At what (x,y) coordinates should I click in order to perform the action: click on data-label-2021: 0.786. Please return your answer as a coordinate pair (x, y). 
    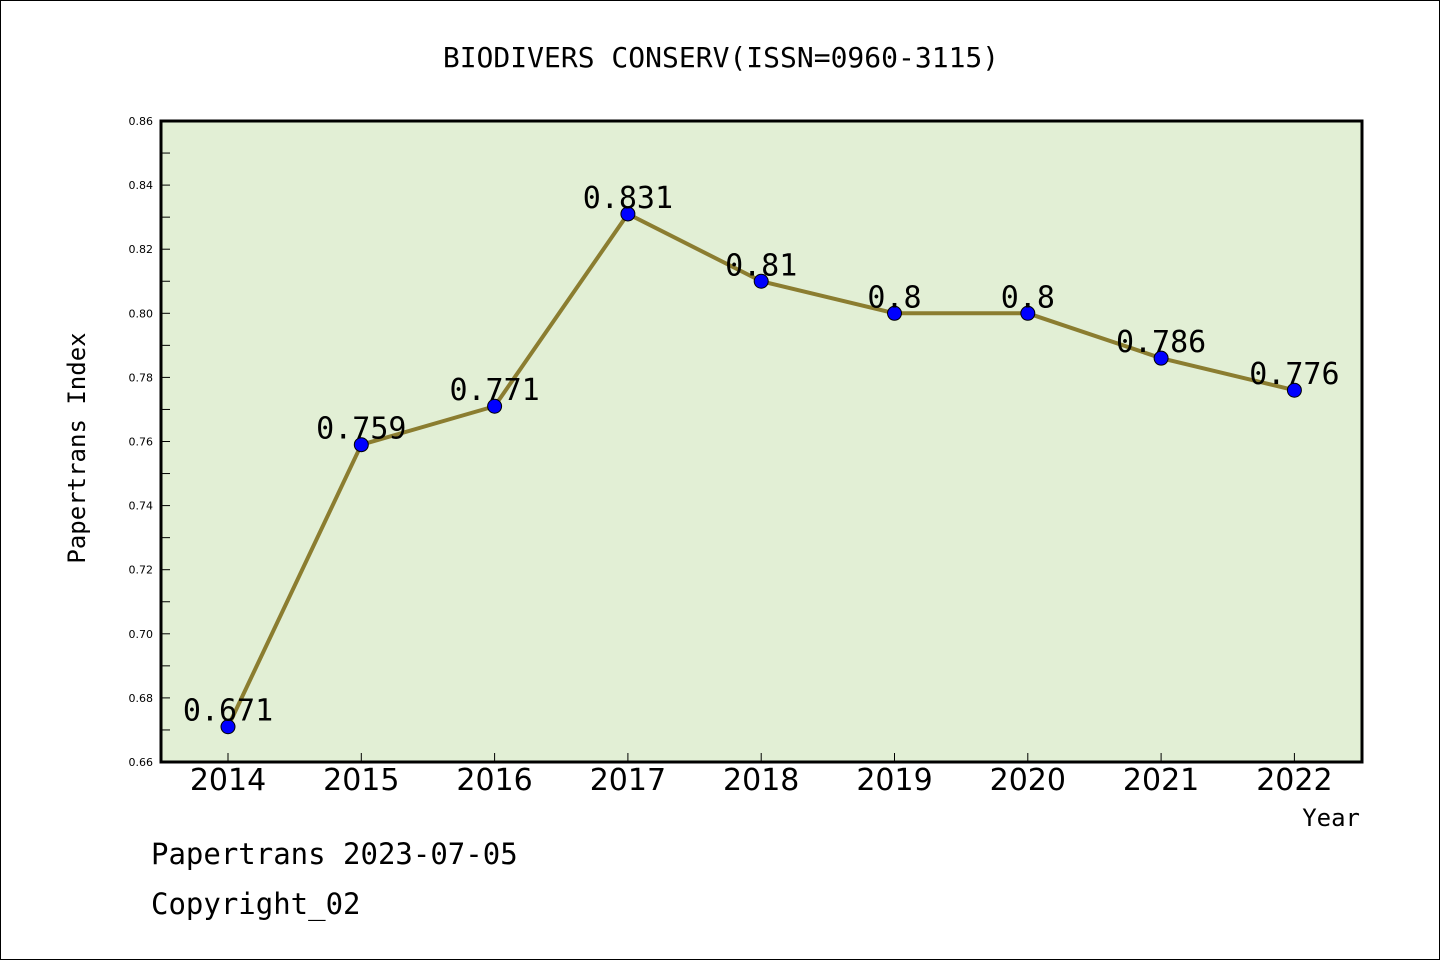
    Looking at the image, I should click on (1161, 342).